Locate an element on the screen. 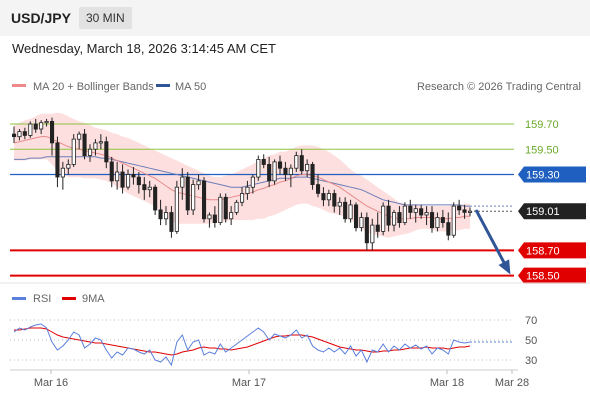 This screenshot has width=590, height=400. rsi-tick-50: 50 is located at coordinates (531, 341).